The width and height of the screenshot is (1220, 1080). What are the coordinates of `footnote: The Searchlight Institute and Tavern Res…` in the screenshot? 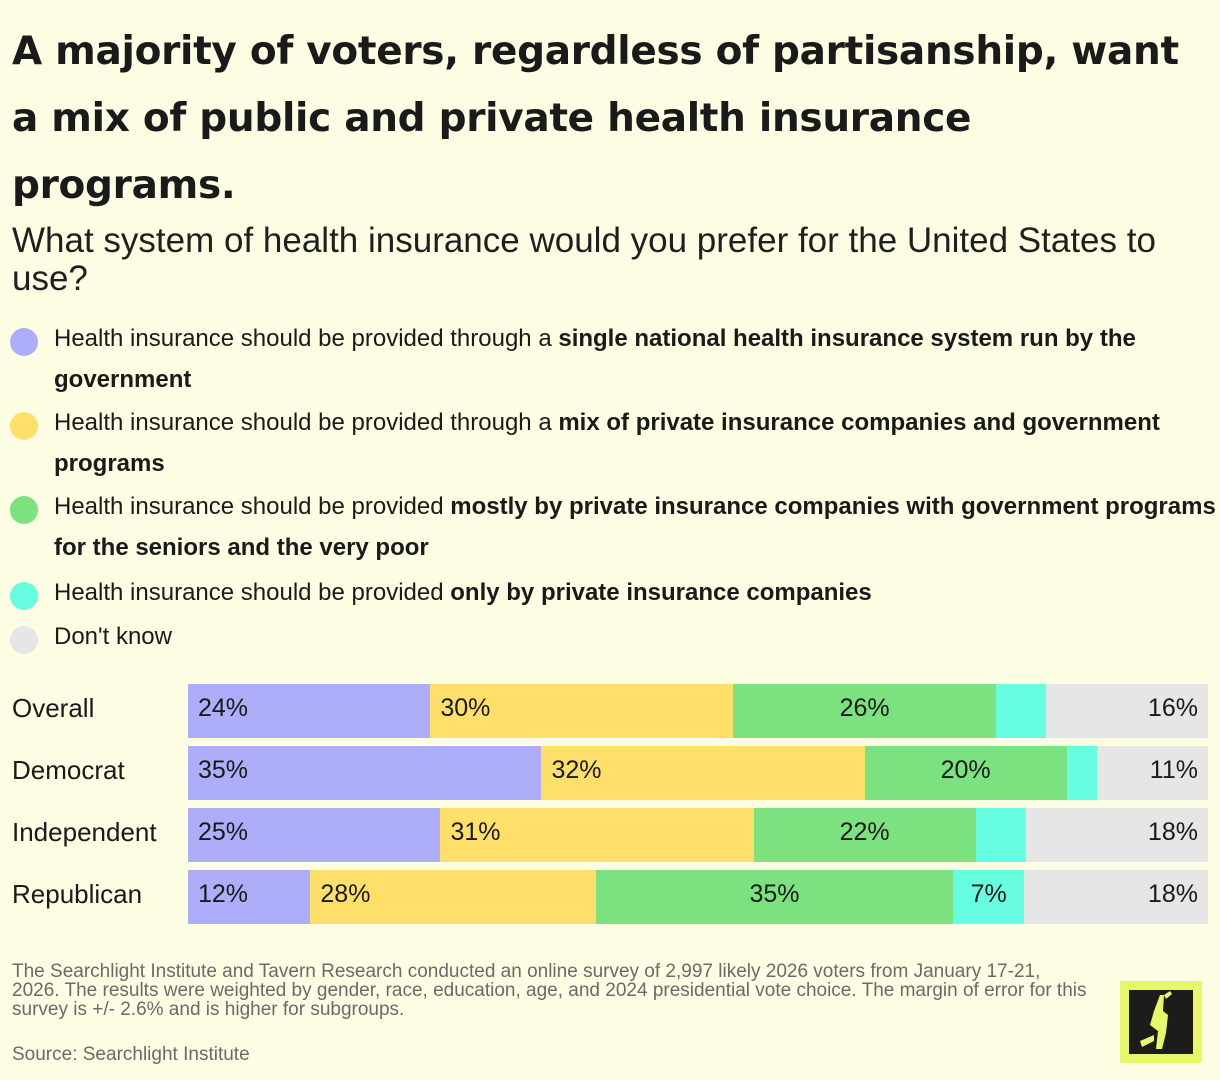 It's located at (549, 990).